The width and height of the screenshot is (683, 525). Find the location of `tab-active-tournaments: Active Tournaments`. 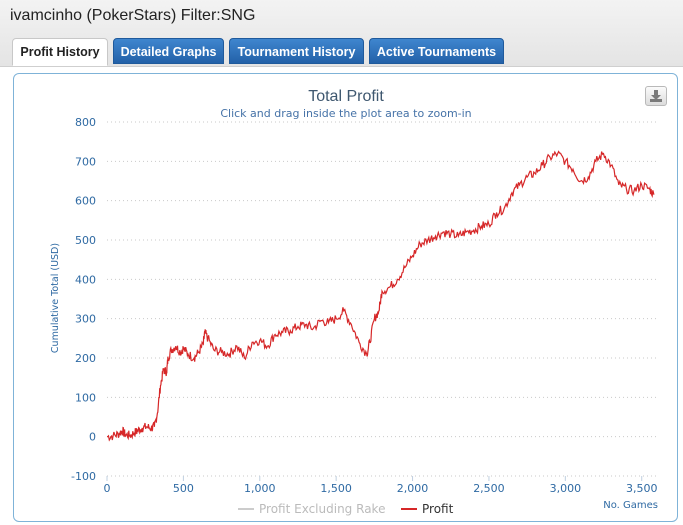

tab-active-tournaments: Active Tournaments is located at coordinates (436, 51).